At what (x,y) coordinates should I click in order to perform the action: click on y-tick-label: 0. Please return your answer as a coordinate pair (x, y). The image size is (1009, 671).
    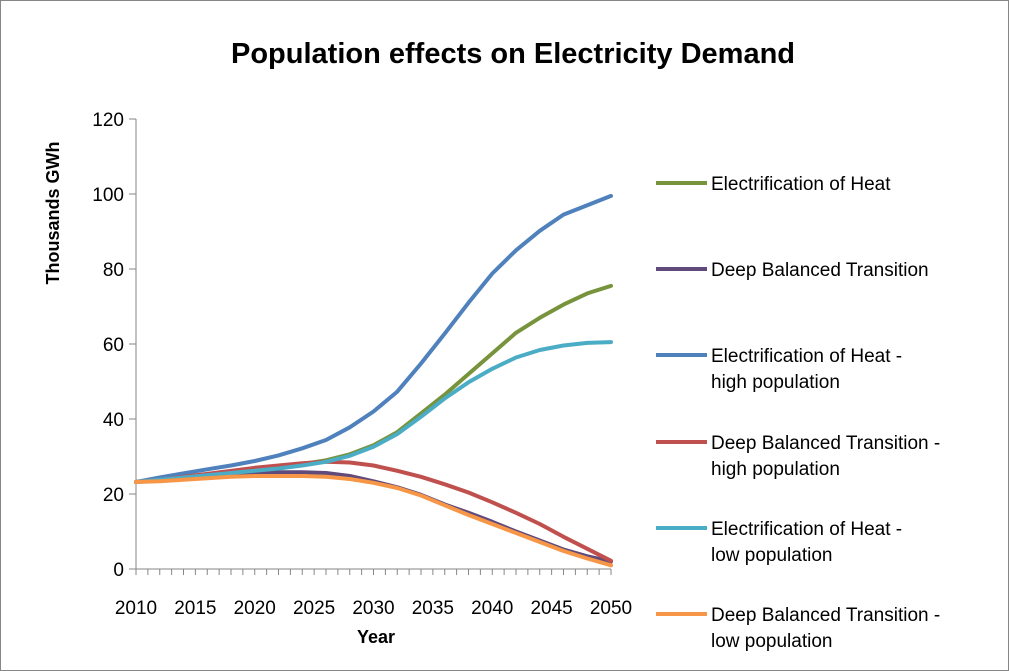
    Looking at the image, I should click on (118, 570).